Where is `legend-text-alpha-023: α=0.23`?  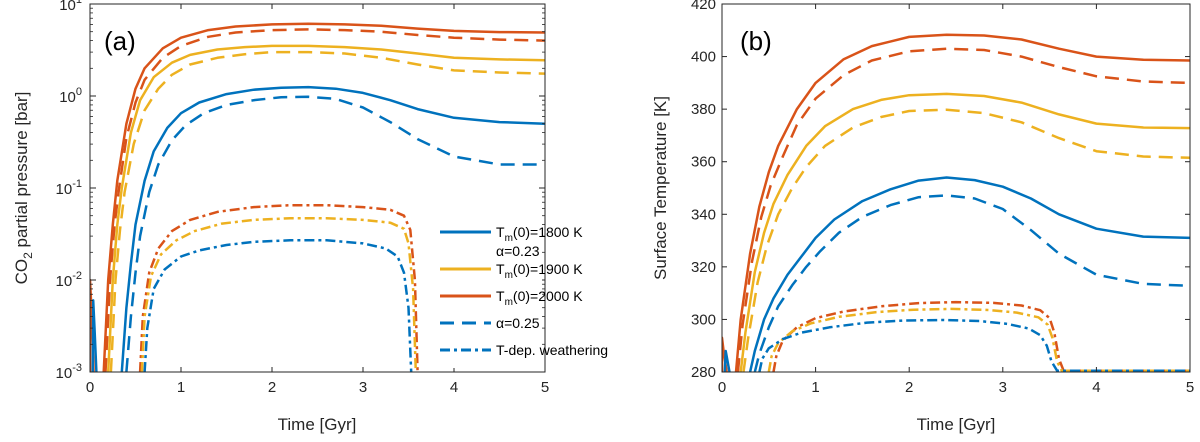 legend-text-alpha-023: α=0.23 is located at coordinates (518, 251).